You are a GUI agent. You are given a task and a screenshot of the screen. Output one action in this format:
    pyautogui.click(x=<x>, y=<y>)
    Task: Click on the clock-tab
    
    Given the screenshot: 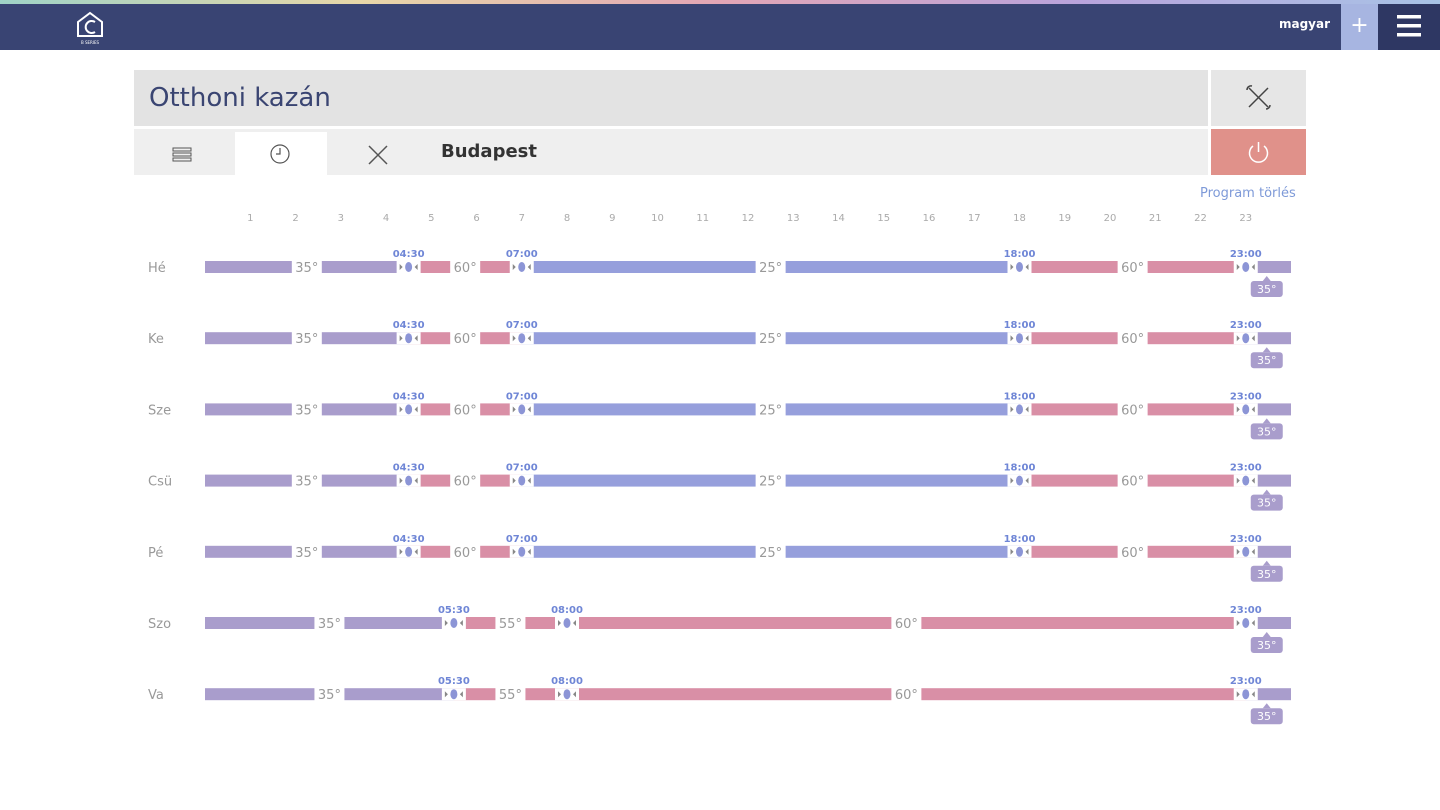 What is the action you would take?
    pyautogui.click(x=281, y=153)
    